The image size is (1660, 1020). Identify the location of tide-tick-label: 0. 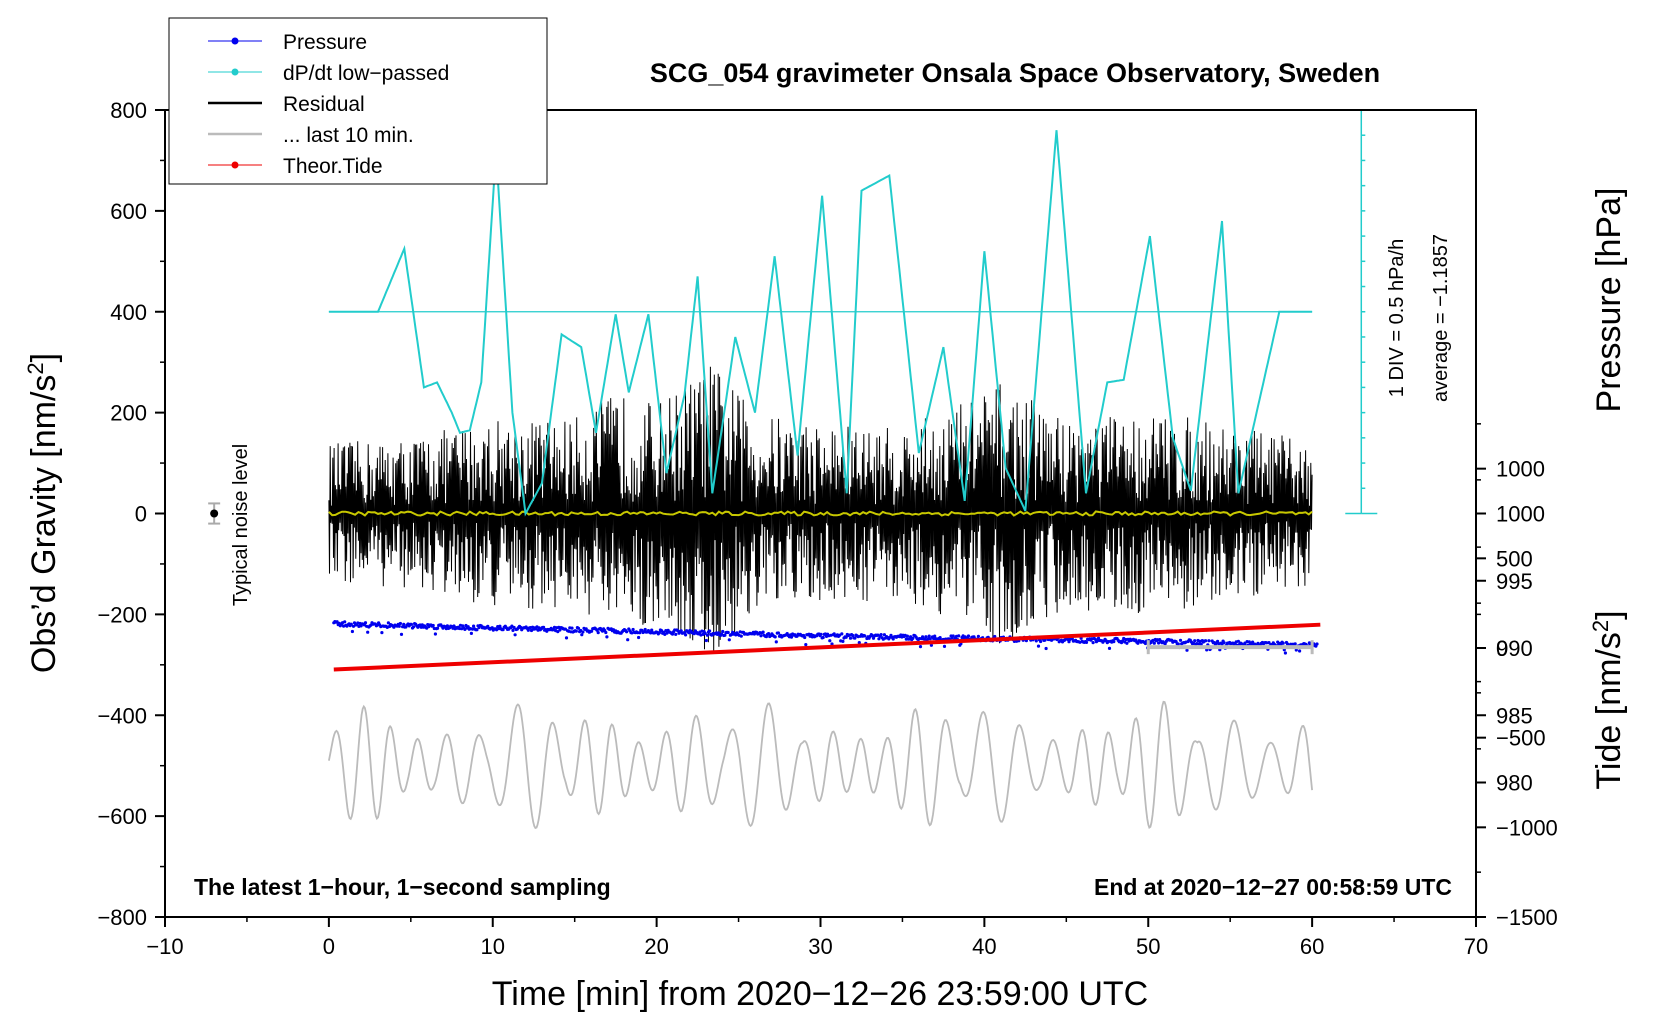
(1502, 648).